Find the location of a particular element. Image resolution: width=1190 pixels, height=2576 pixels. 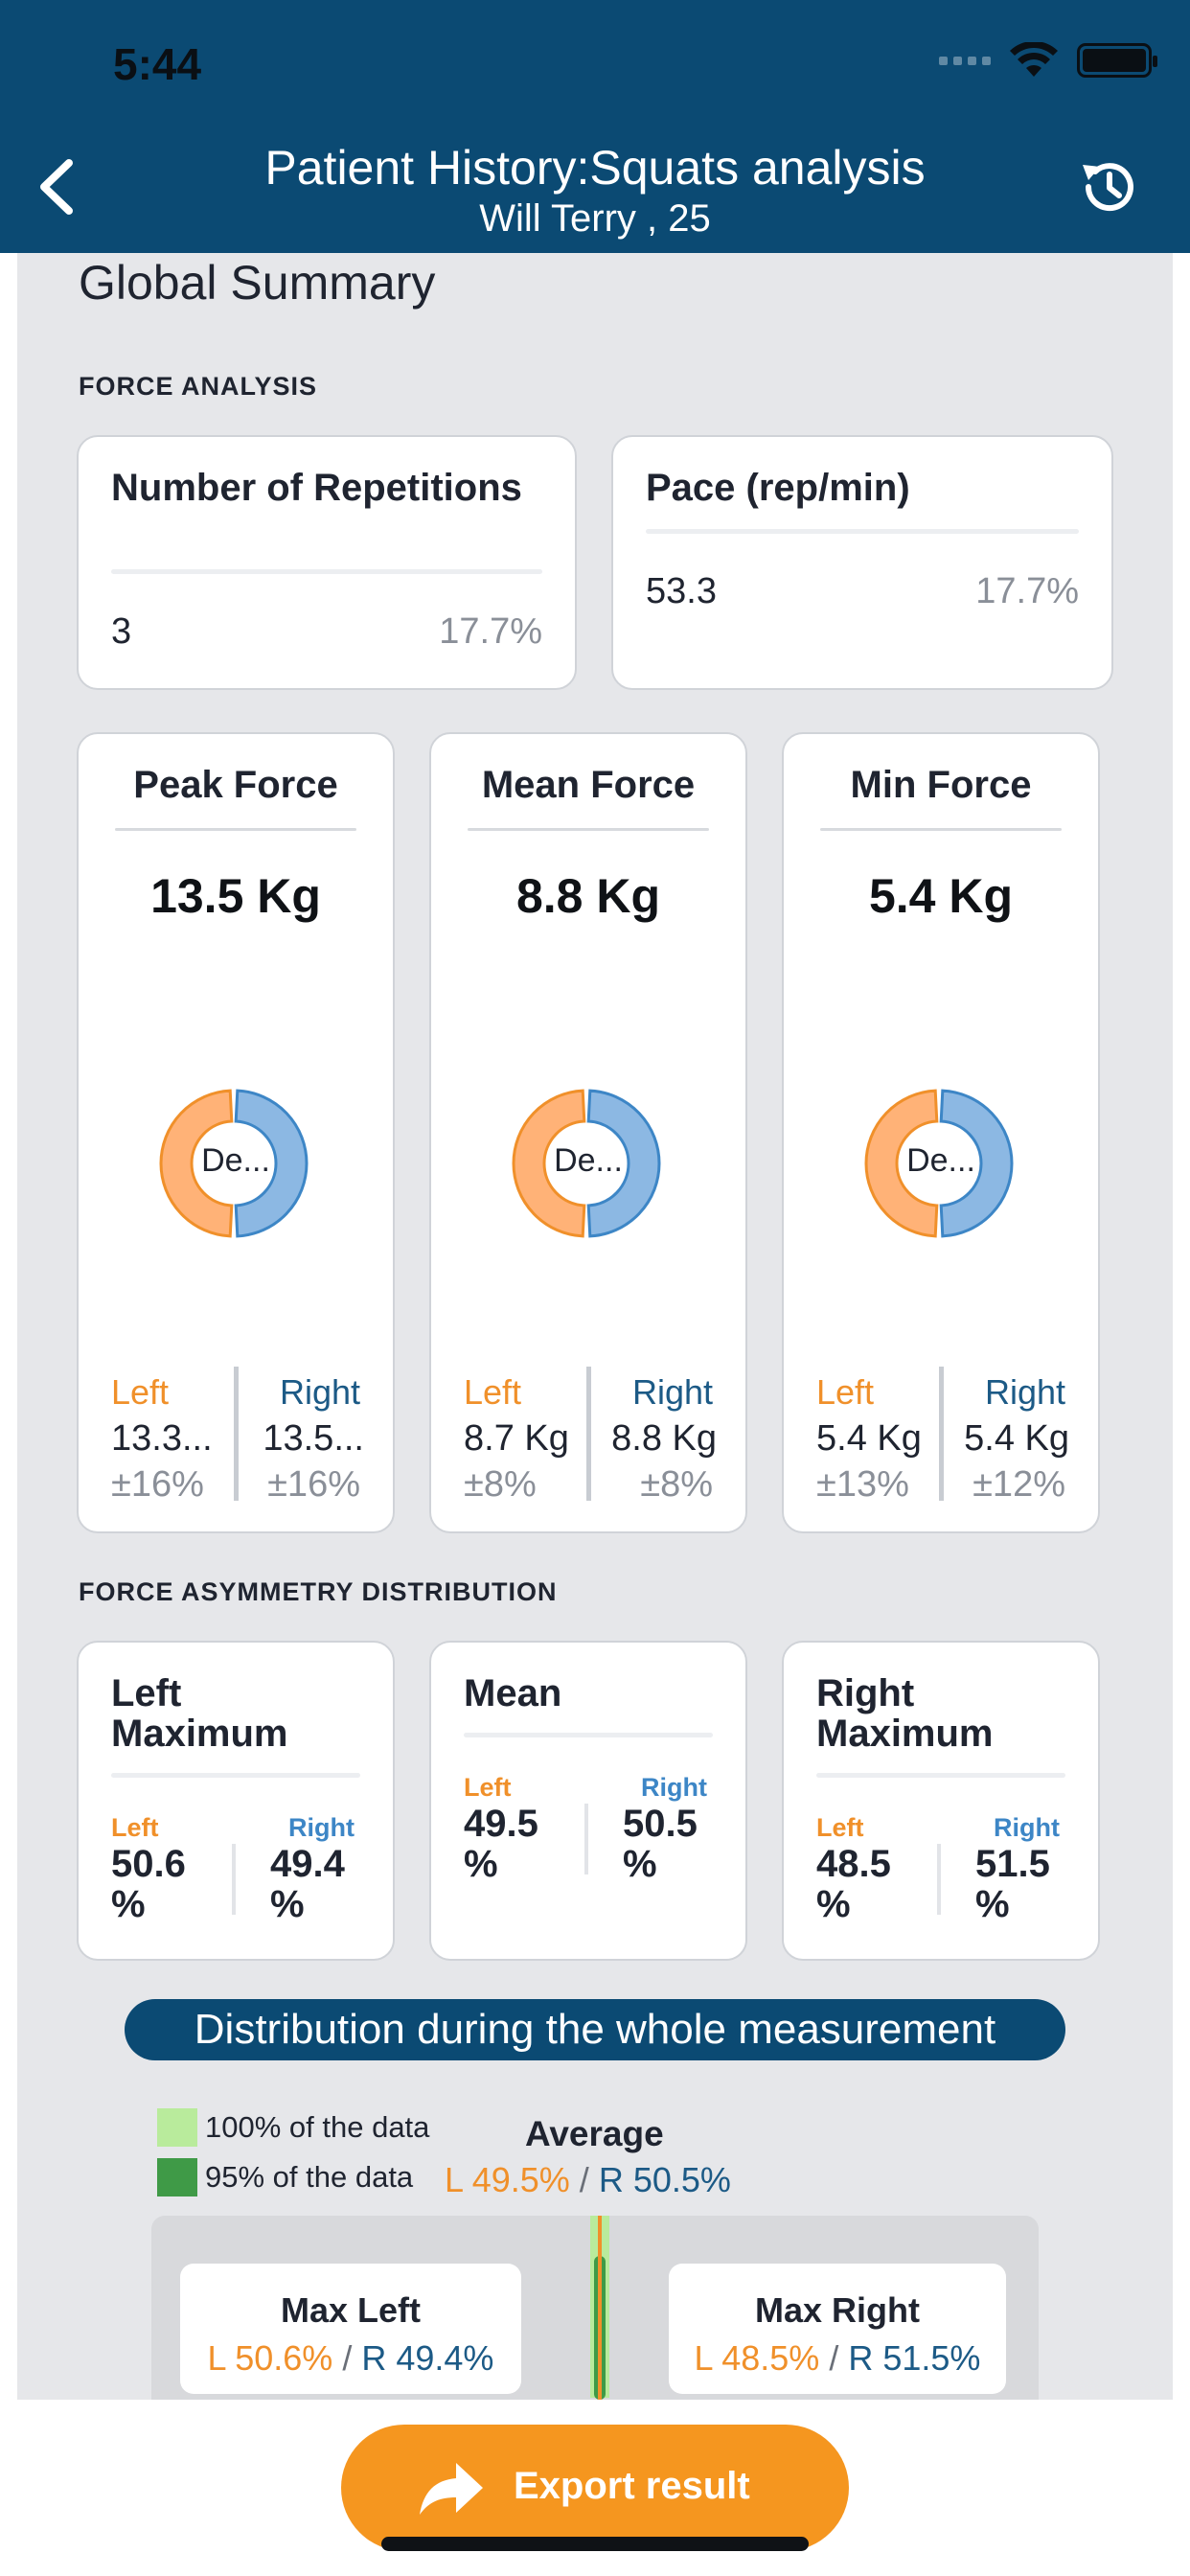

right-maximum-card: Right Maximum Left Right 48.5 % 51.5 % is located at coordinates (941, 1801).